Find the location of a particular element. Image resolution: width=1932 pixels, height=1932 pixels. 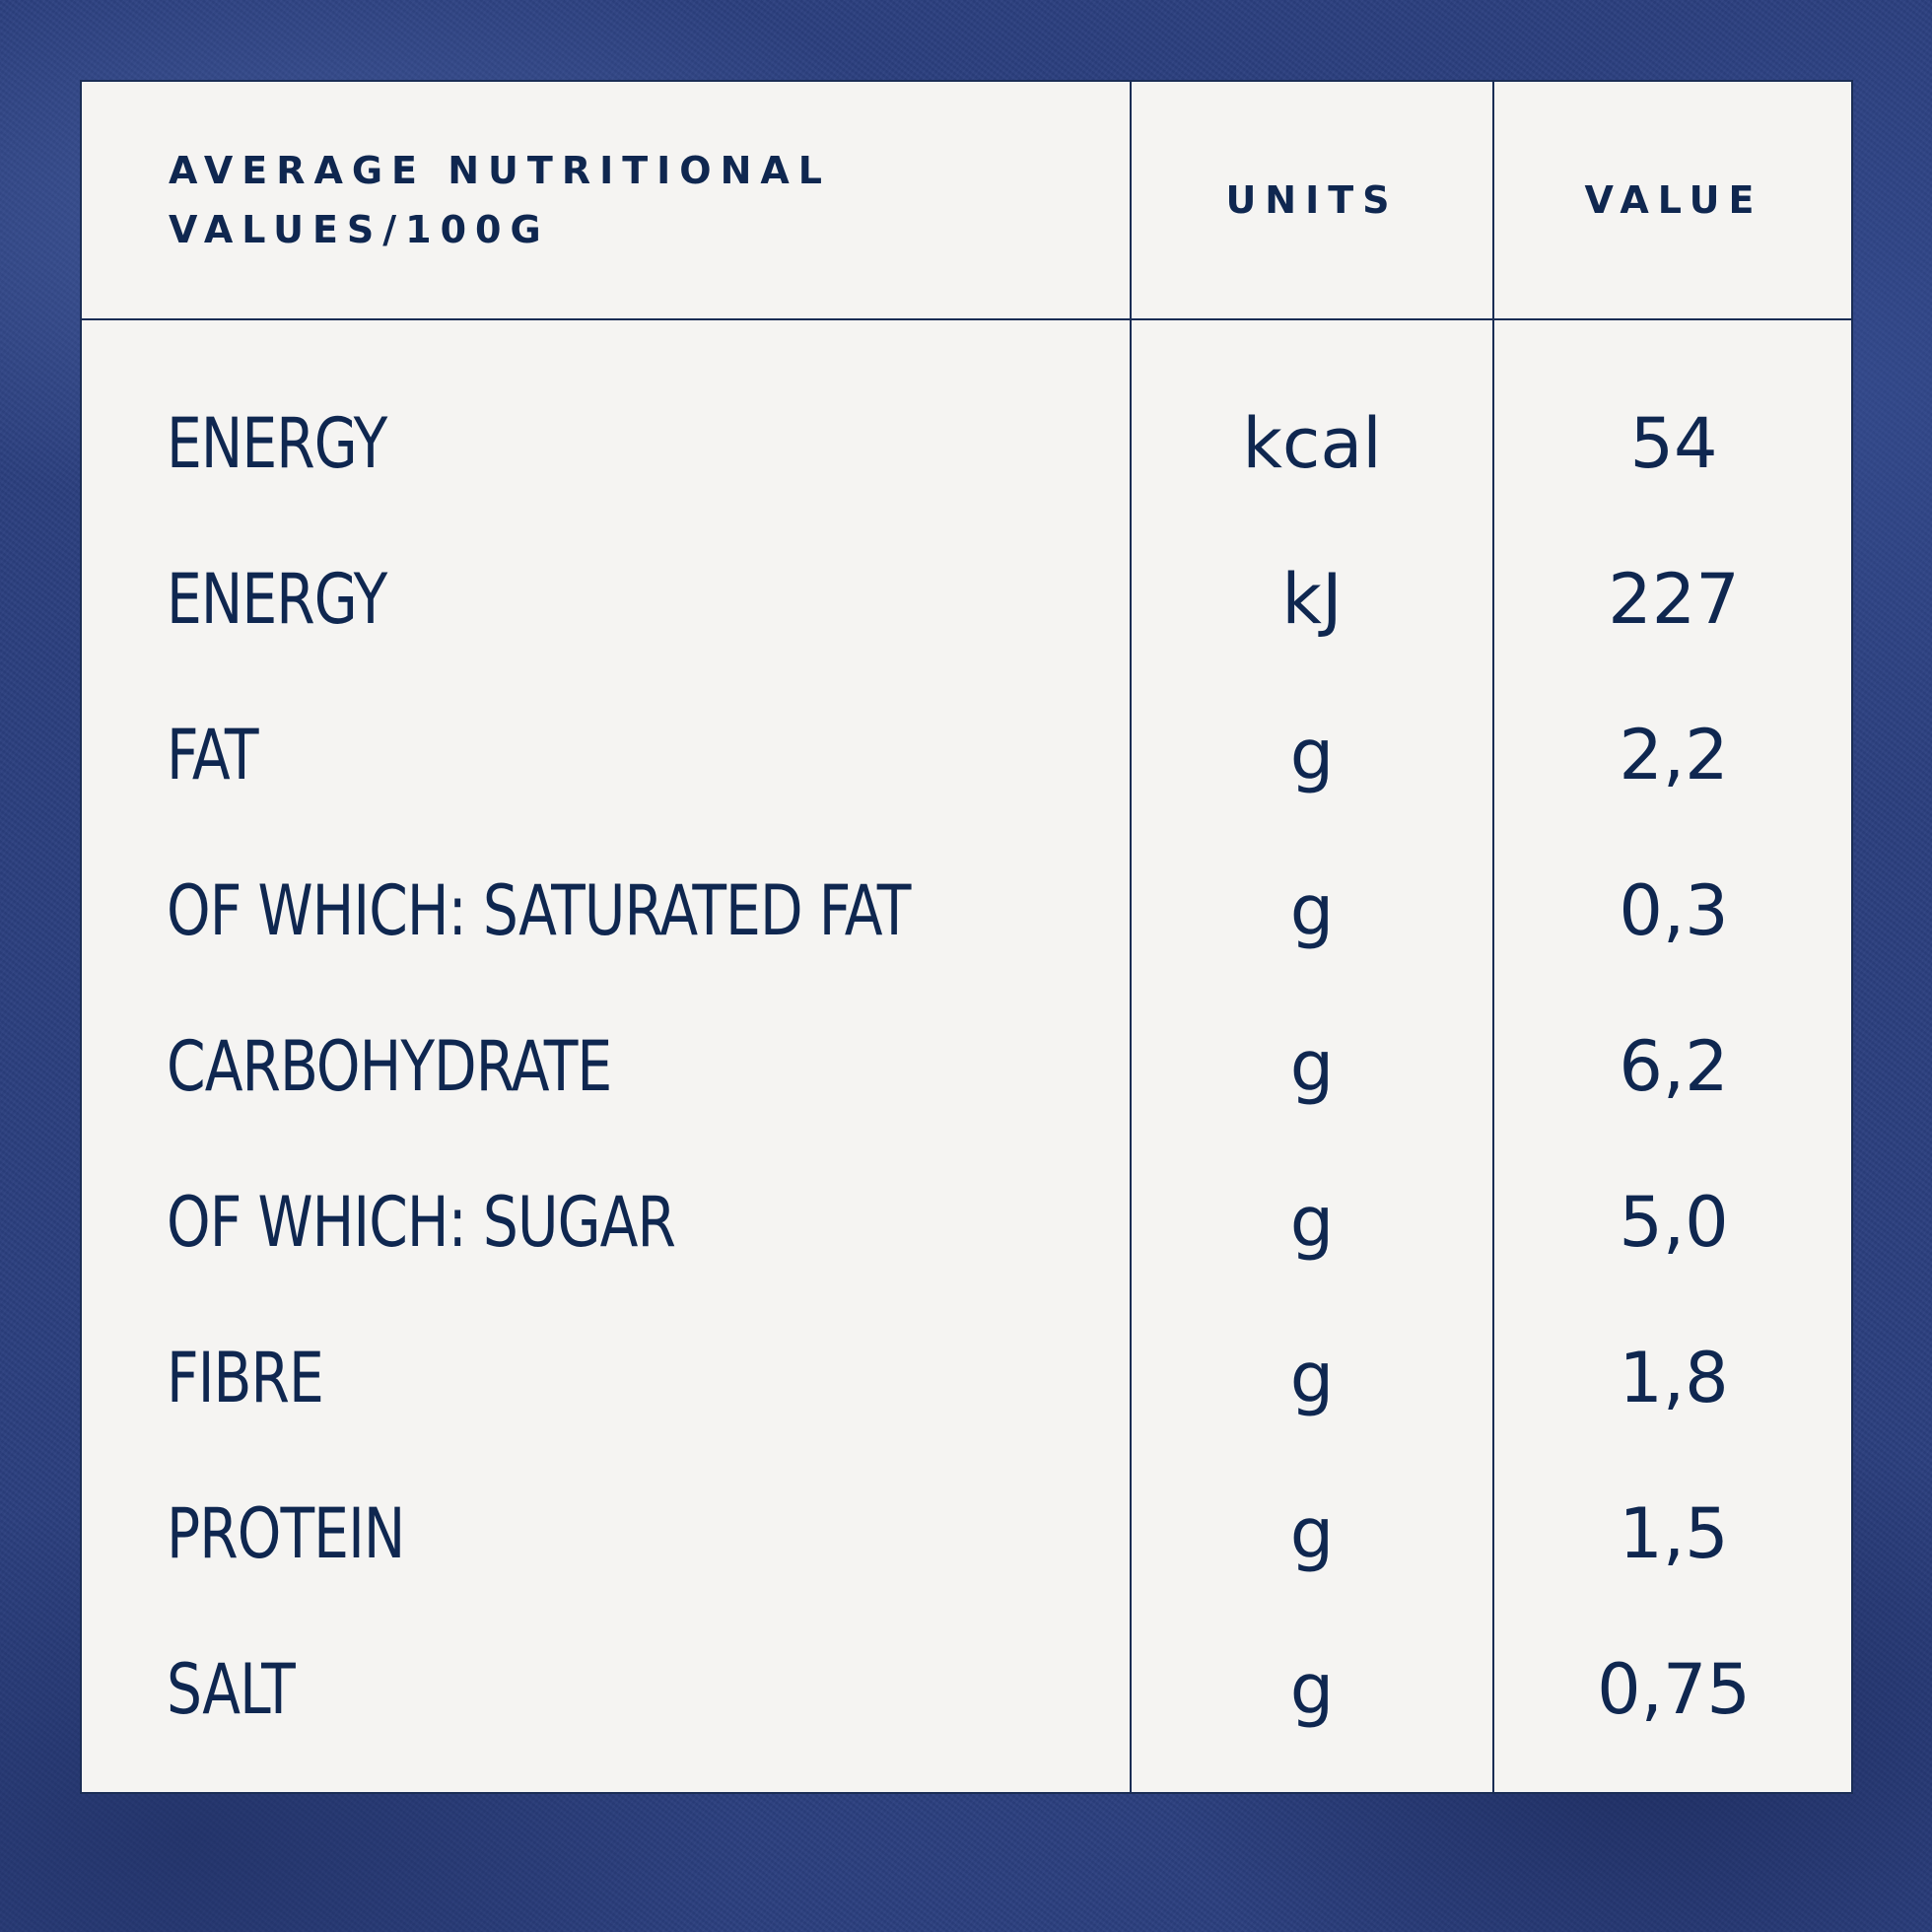

nutrient-value: 6,2 is located at coordinates (1674, 1066).